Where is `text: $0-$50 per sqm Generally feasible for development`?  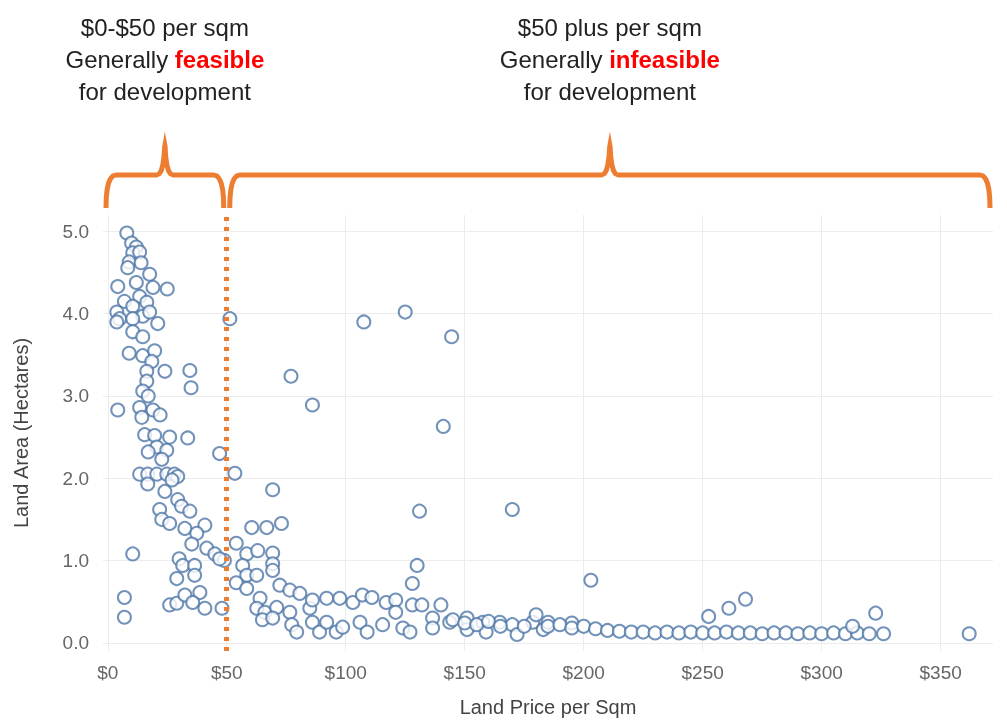 text: $0-$50 per sqm Generally feasible for development is located at coordinates (165, 60).